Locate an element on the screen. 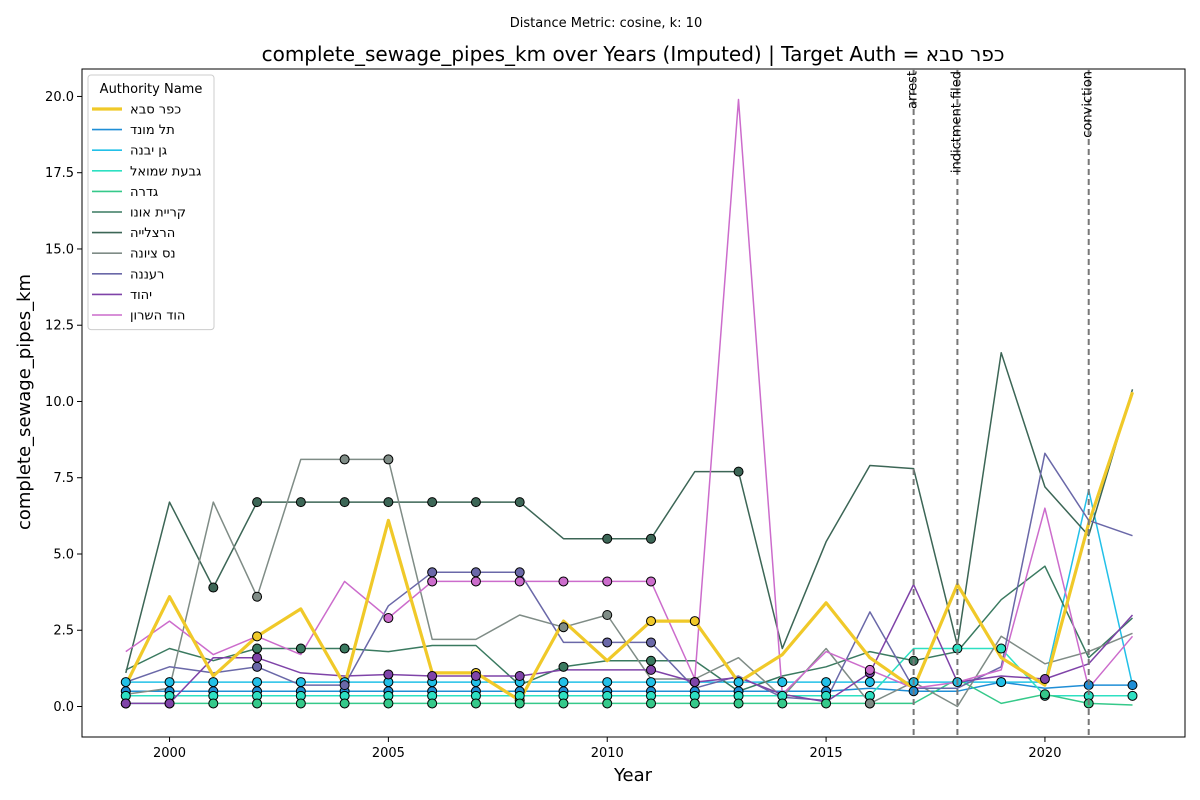  x-tick-label: 2010 is located at coordinates (607, 753).